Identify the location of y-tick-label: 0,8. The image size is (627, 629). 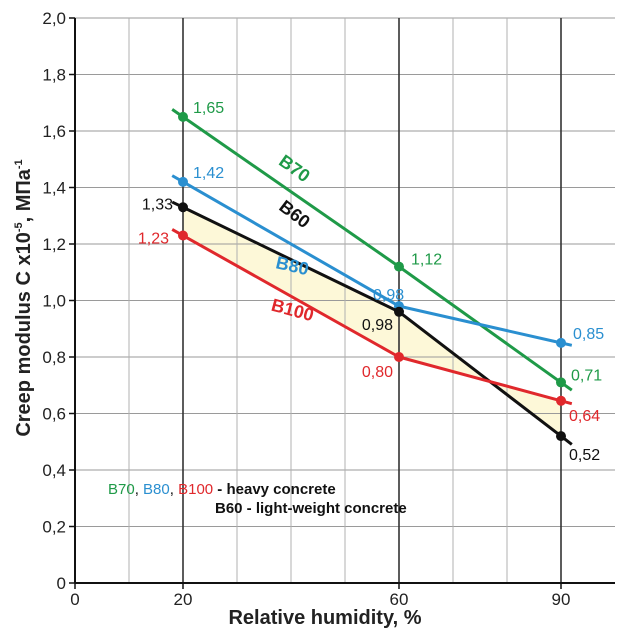
(54, 357).